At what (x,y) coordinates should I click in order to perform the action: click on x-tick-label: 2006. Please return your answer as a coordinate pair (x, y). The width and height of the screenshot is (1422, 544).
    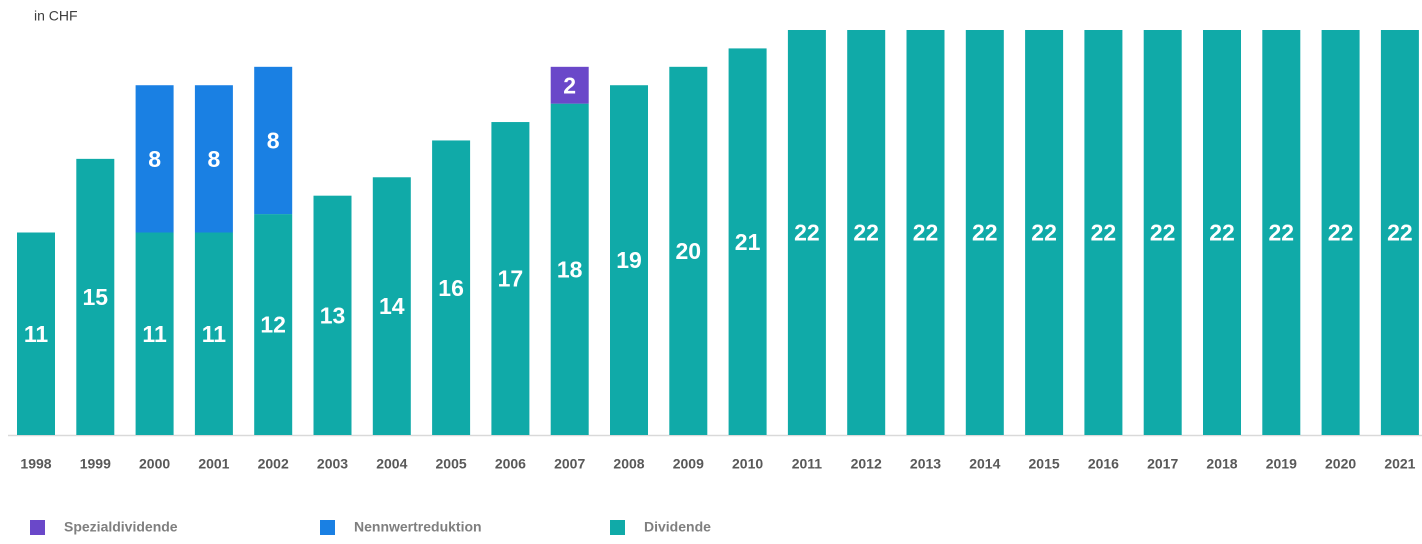
    Looking at the image, I should click on (510, 464).